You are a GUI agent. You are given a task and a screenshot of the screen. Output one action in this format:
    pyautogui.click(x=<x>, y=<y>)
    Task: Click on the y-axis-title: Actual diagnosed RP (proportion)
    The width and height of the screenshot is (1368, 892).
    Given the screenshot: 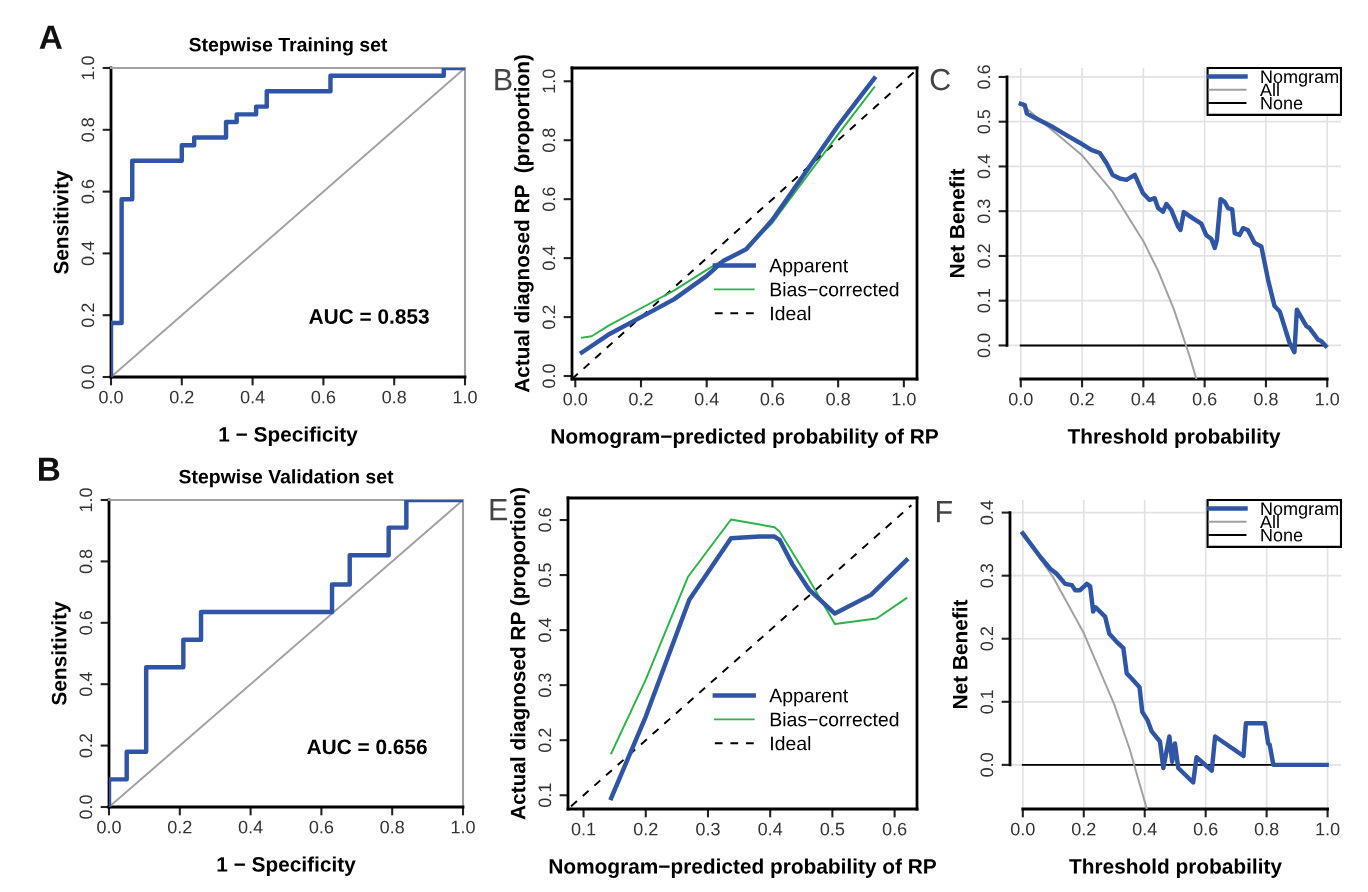 What is the action you would take?
    pyautogui.click(x=524, y=224)
    